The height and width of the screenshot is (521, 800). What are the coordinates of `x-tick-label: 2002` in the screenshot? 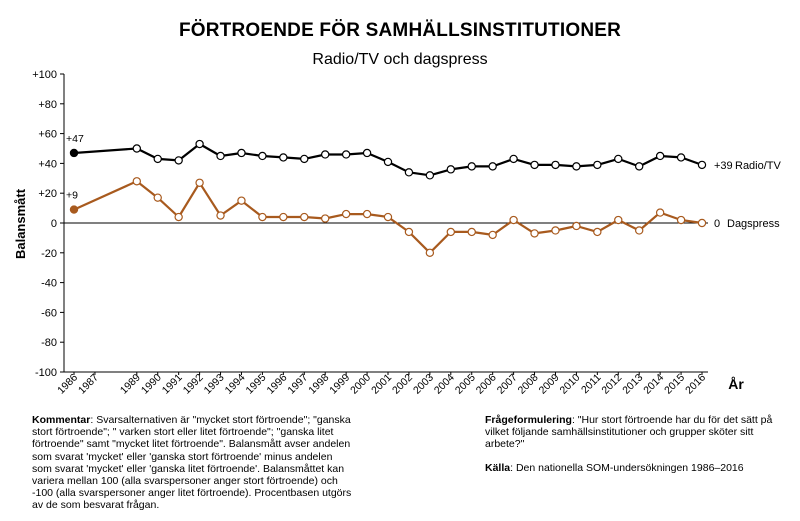 It's located at (402, 384).